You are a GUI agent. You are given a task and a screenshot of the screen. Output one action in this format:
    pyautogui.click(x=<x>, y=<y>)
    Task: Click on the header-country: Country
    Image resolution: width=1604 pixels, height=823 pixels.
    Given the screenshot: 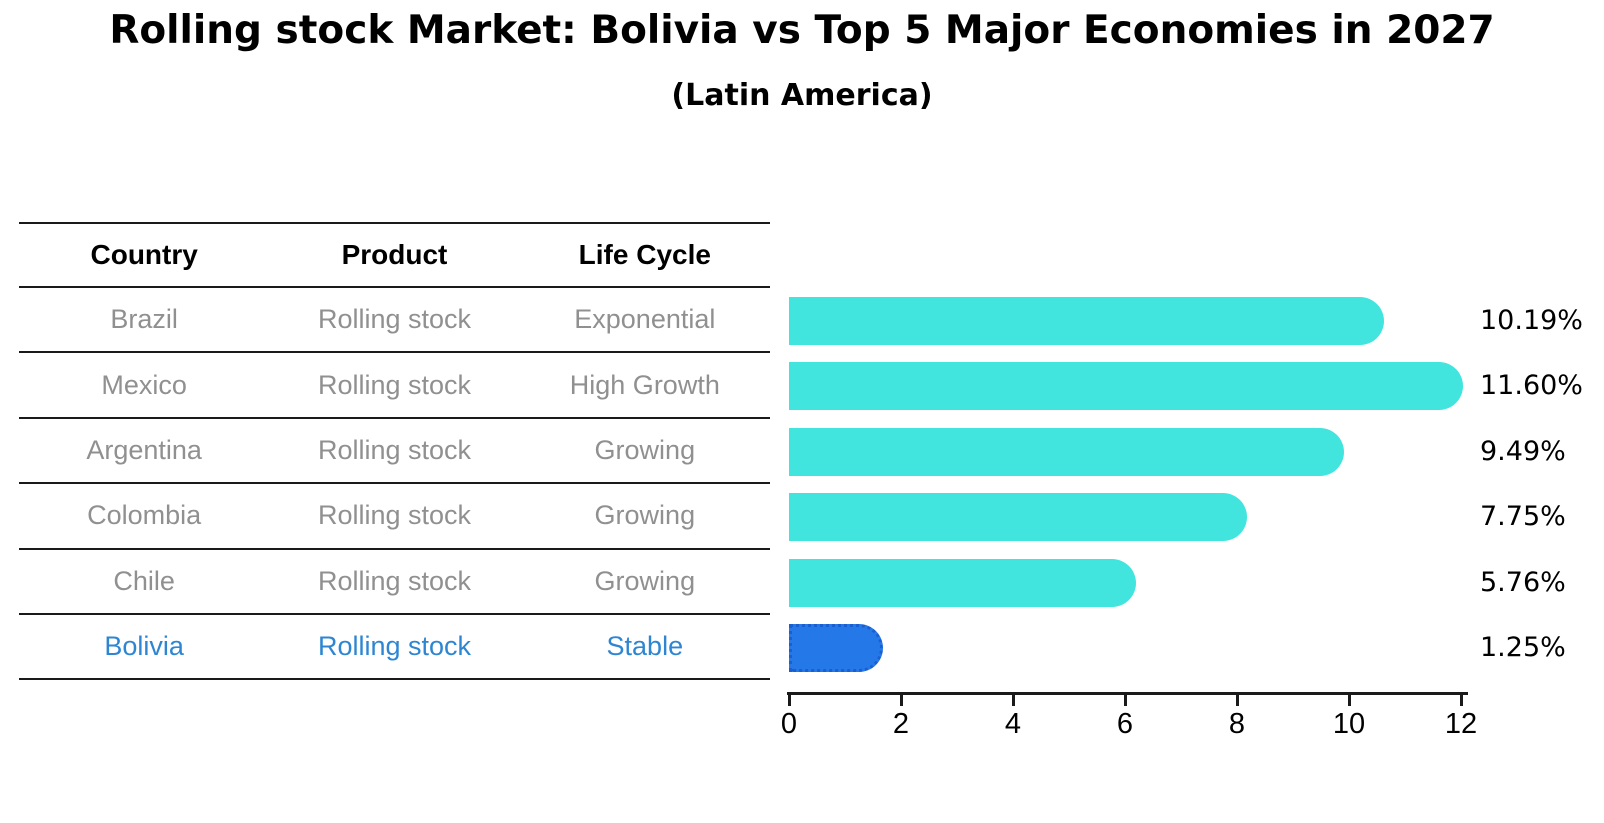 What is the action you would take?
    pyautogui.click(x=144, y=254)
    